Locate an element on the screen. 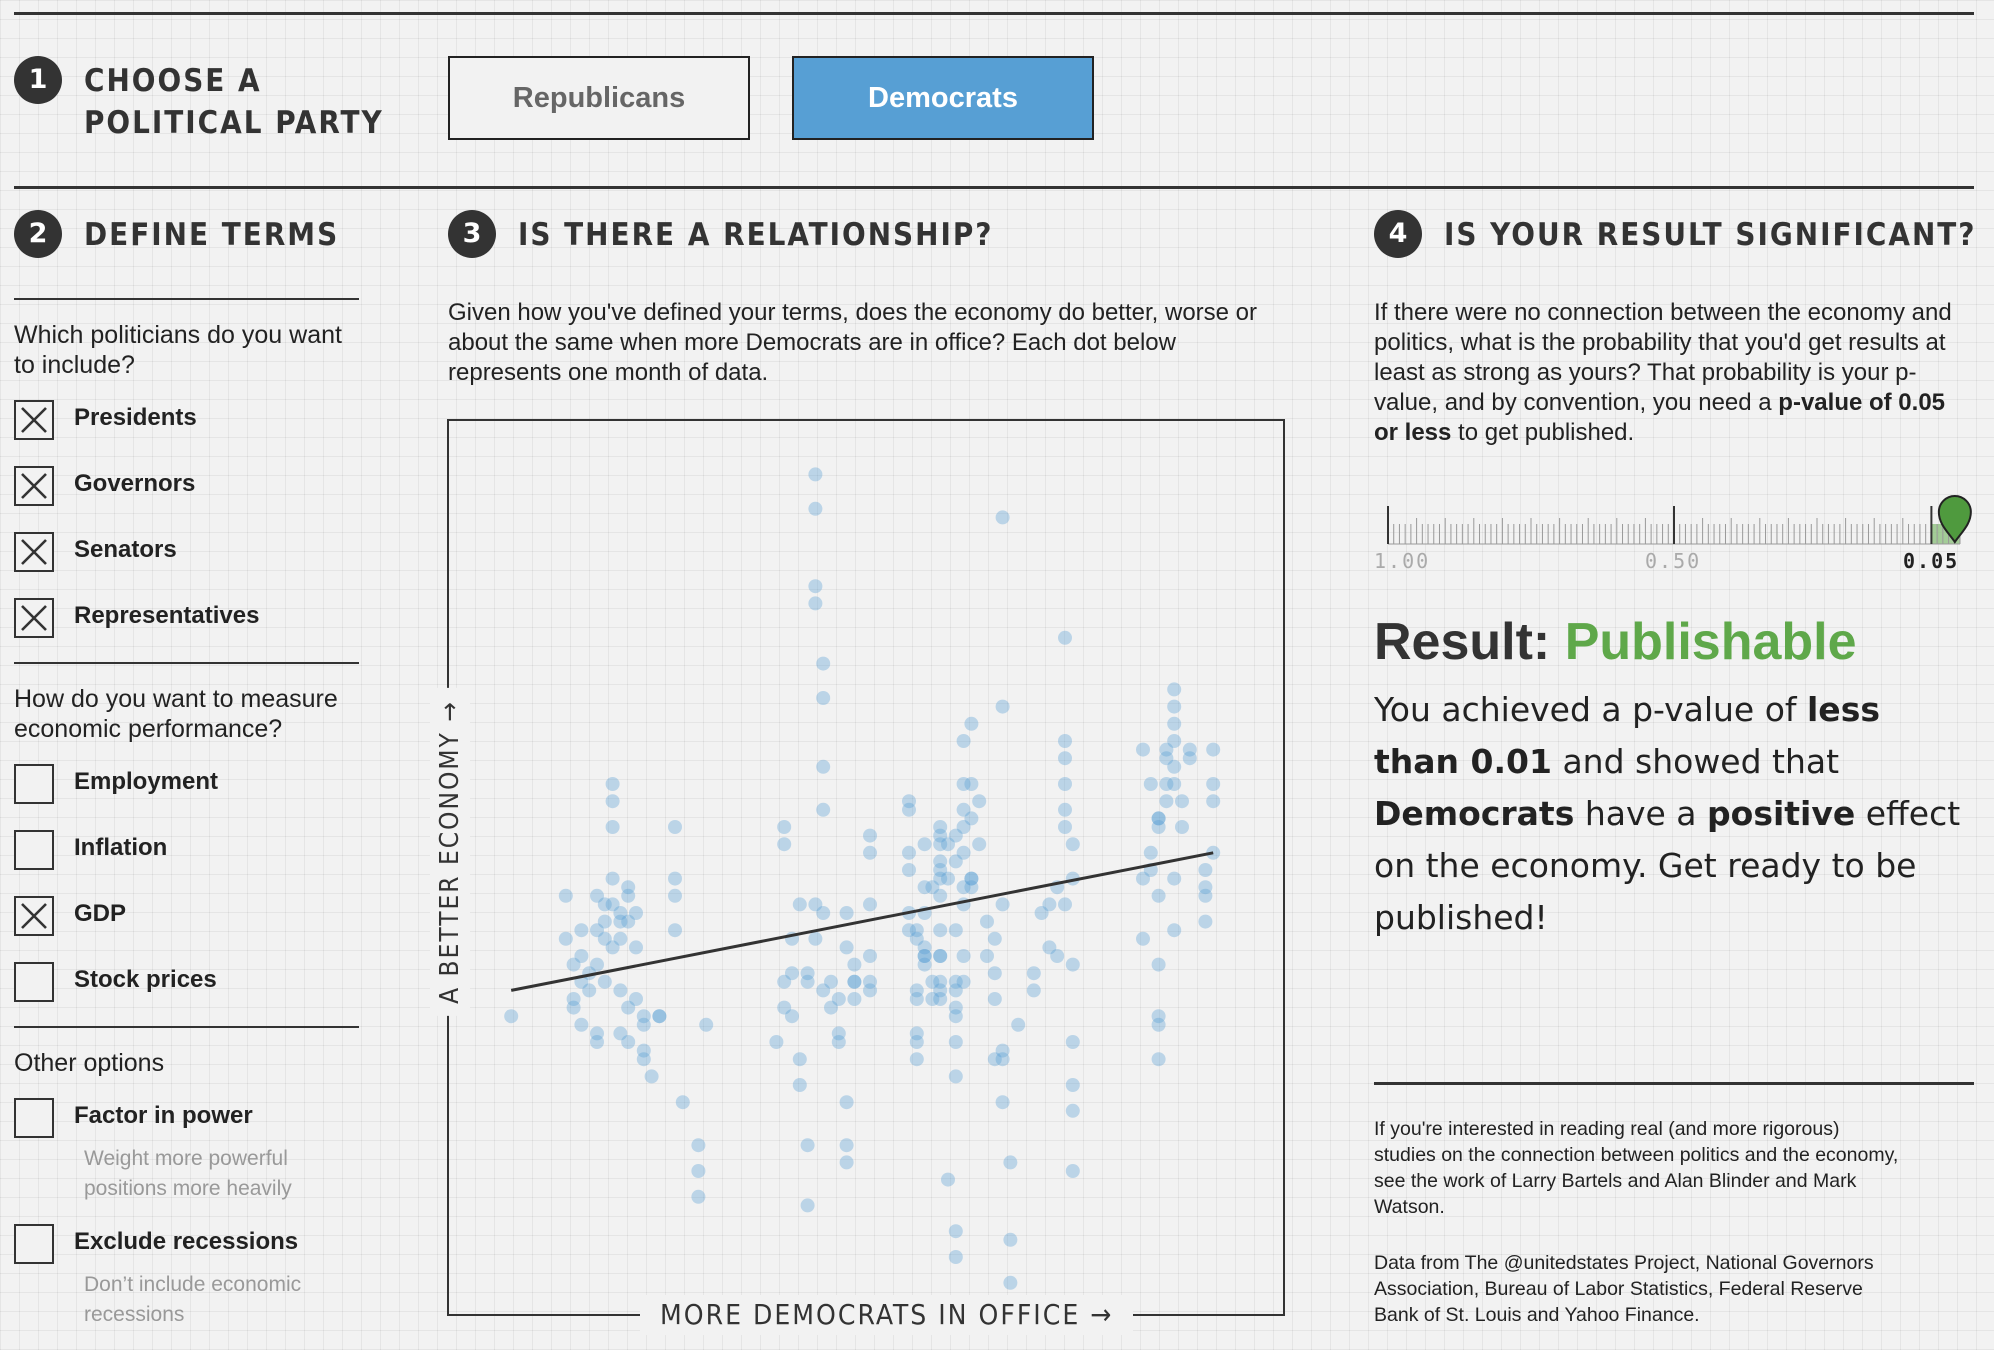  step-3-badge: 3 is located at coordinates (472, 234).